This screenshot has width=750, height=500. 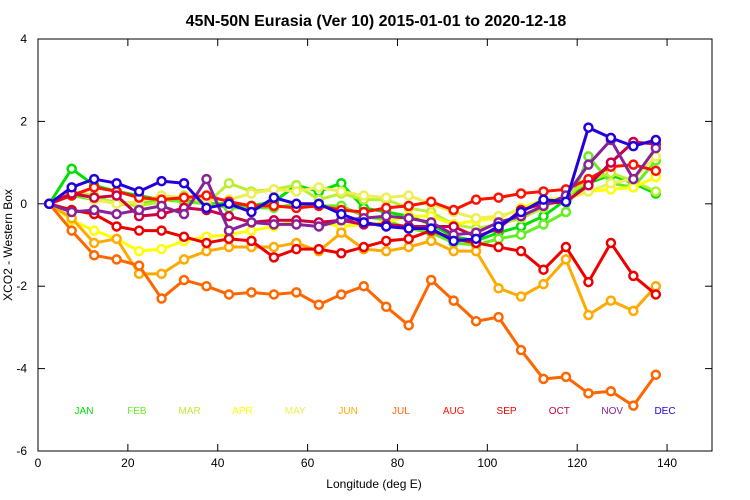 I want to click on y-tick-label: -2, so click(x=21, y=286).